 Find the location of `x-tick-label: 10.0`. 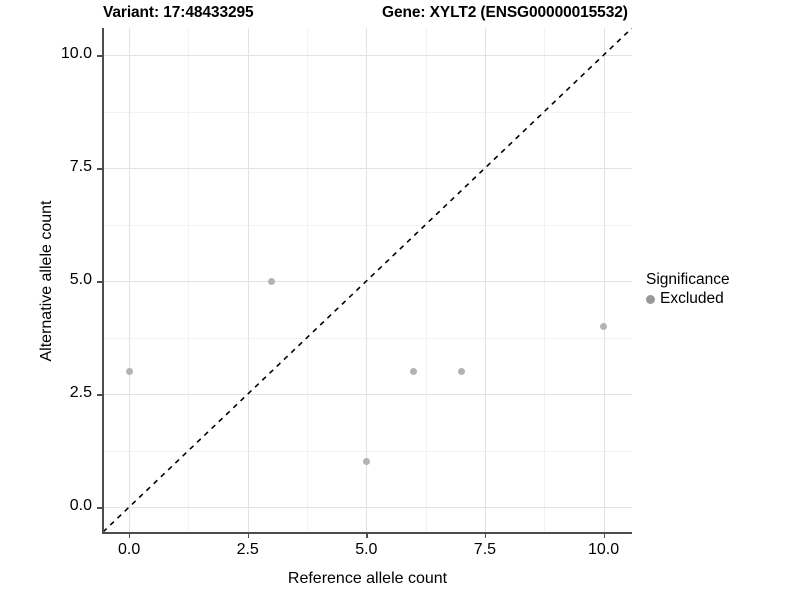

x-tick-label: 10.0 is located at coordinates (603, 549).